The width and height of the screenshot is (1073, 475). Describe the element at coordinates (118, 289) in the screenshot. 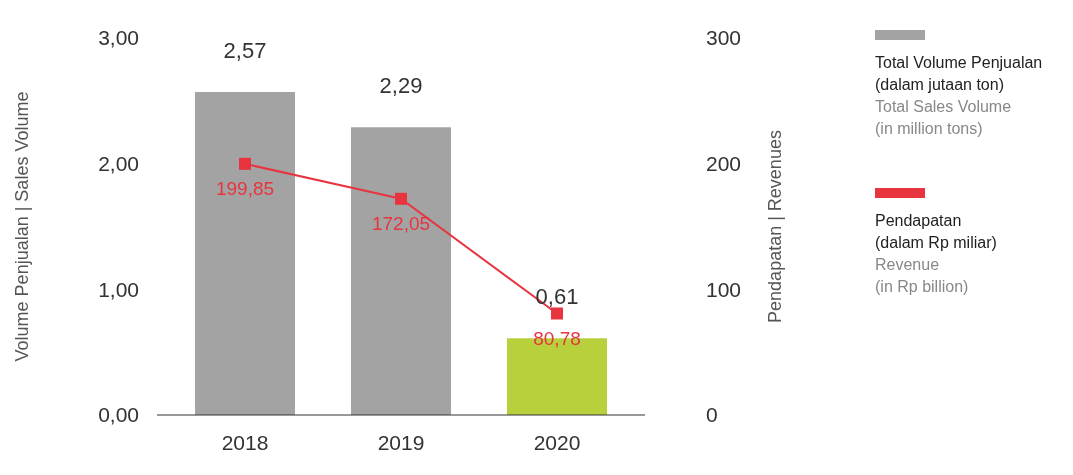

I see `y-tick-label: 1,00` at that location.